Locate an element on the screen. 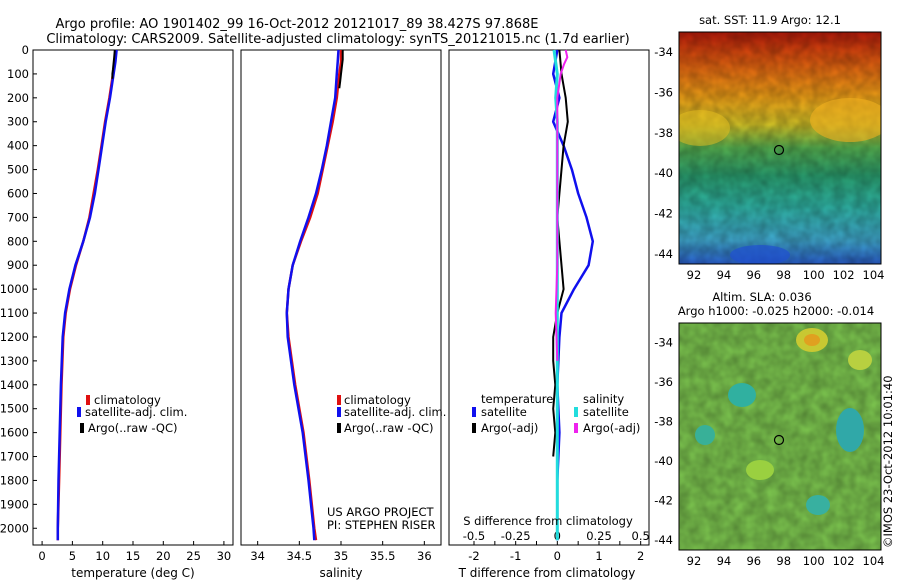  depth-tick-label: 1800 is located at coordinates (14, 480).